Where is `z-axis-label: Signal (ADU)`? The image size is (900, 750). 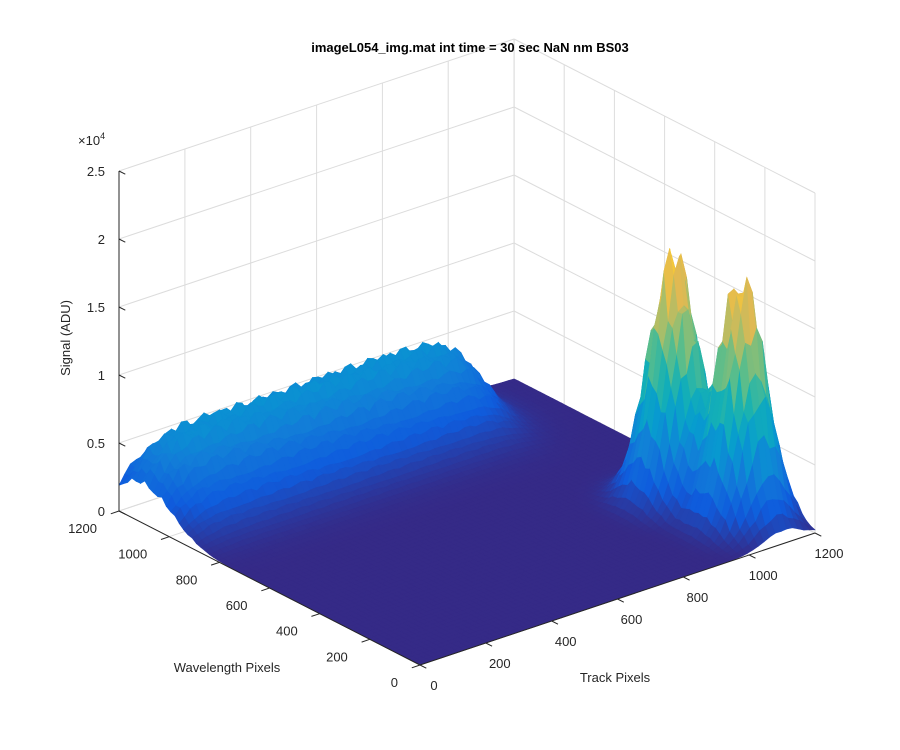
z-axis-label: Signal (ADU) is located at coordinates (65, 338).